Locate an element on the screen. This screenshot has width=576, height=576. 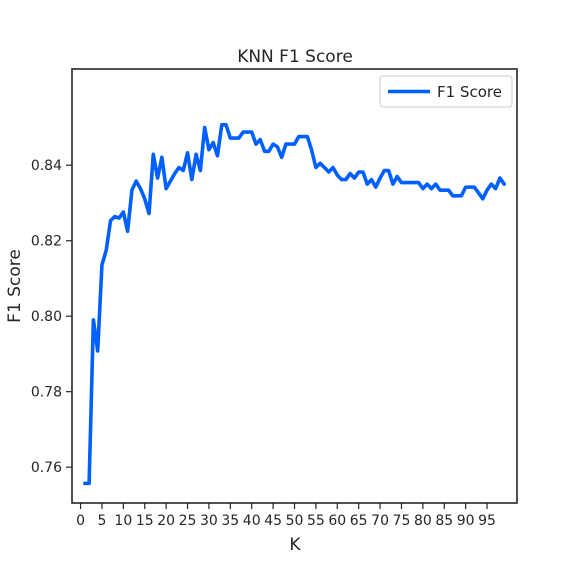
x-tick-label: 5 is located at coordinates (101, 521).